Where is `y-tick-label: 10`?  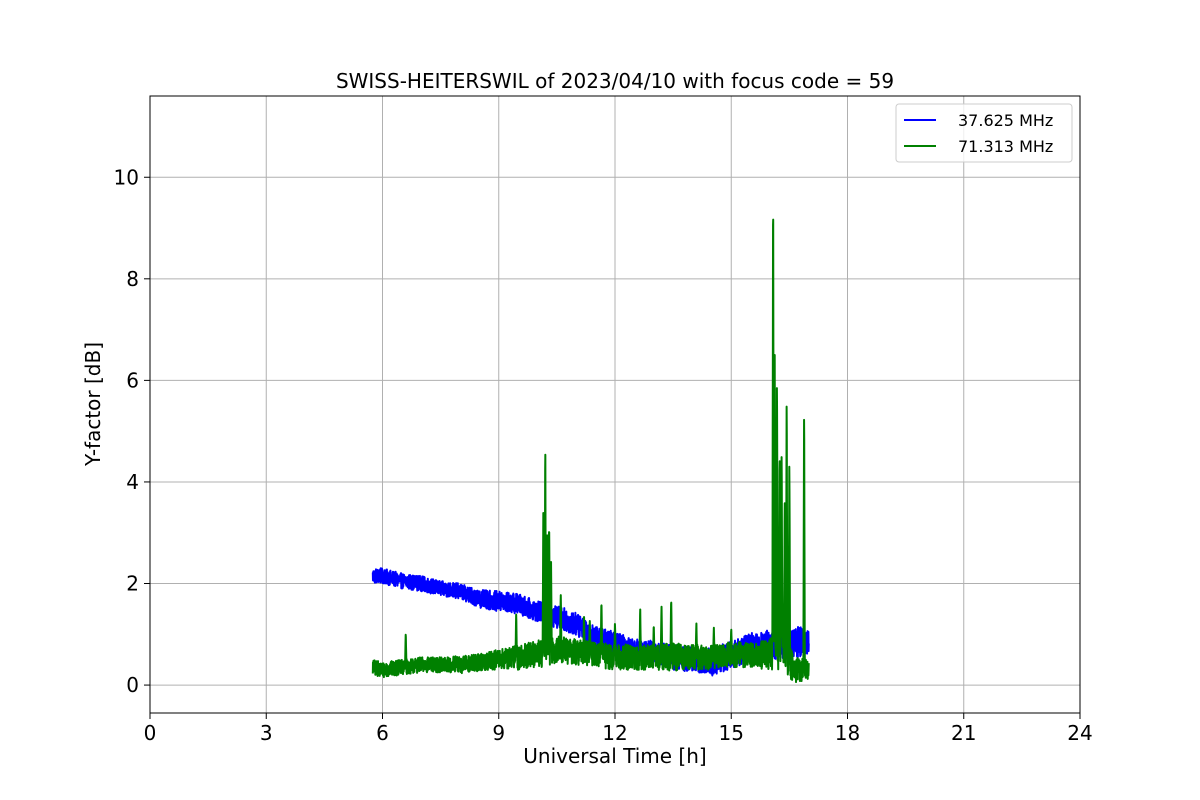
y-tick-label: 10 is located at coordinates (126, 177).